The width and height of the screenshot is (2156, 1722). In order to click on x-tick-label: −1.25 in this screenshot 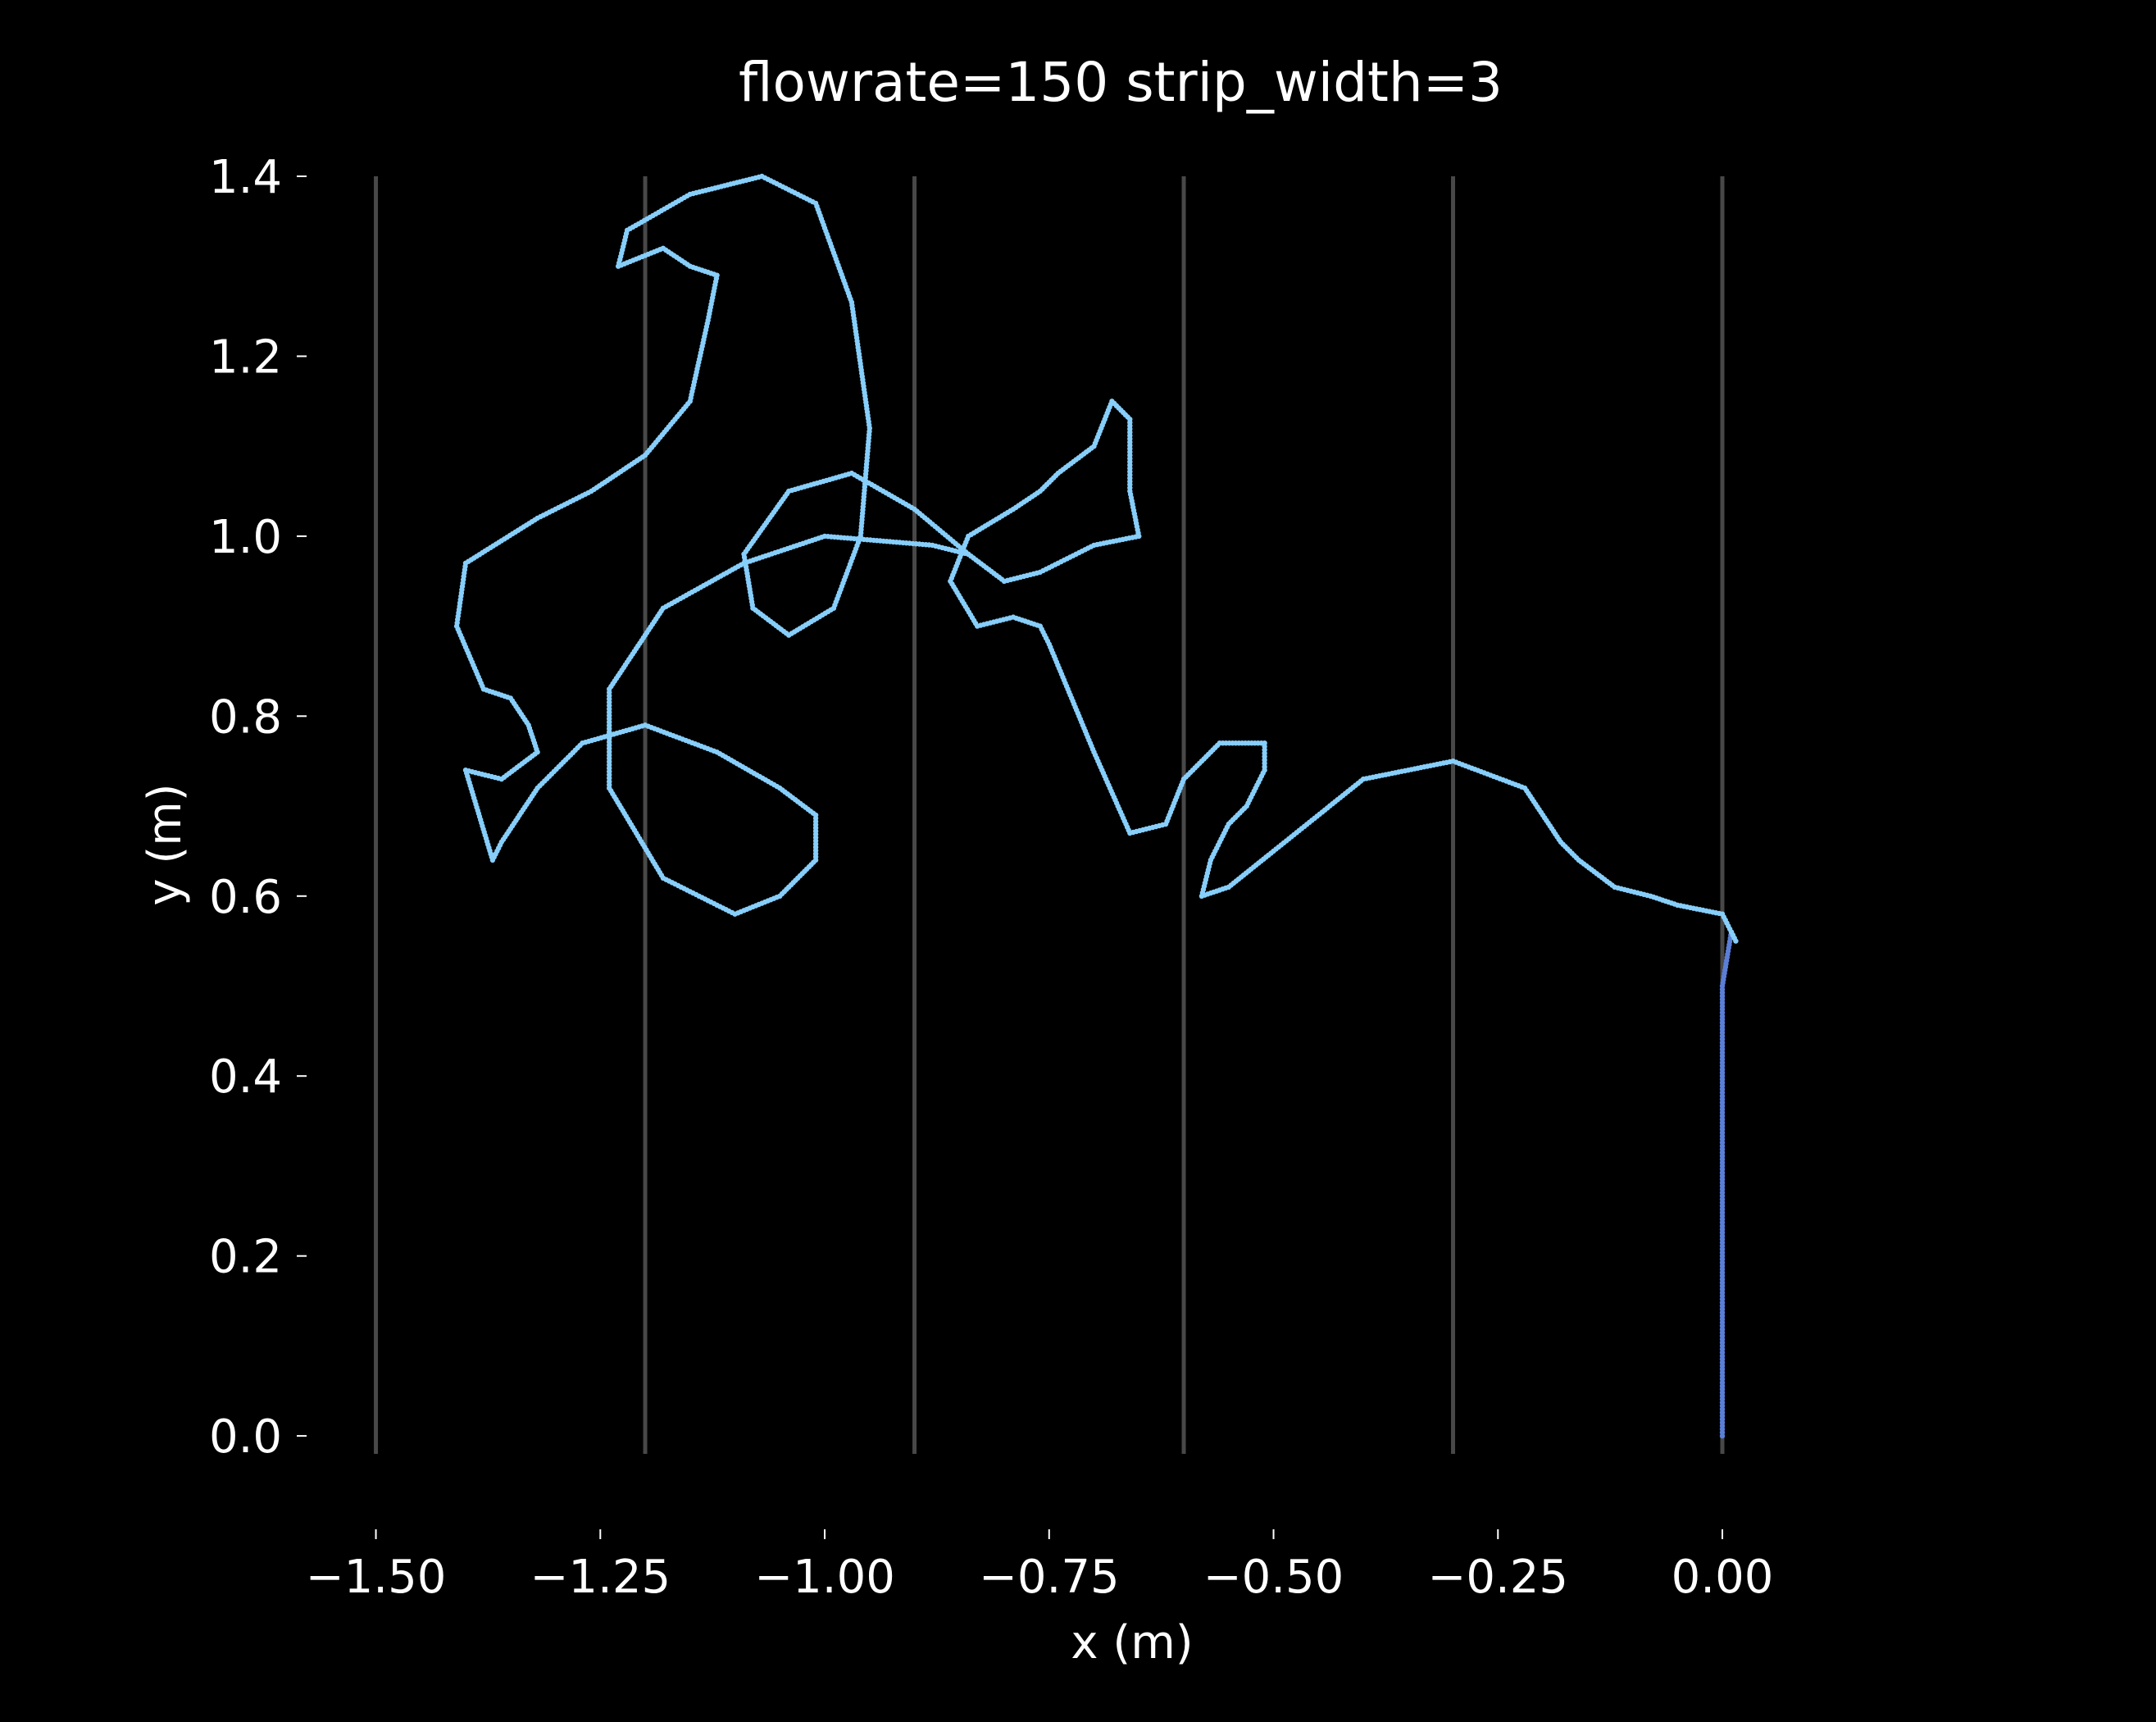, I will do `click(600, 1577)`.